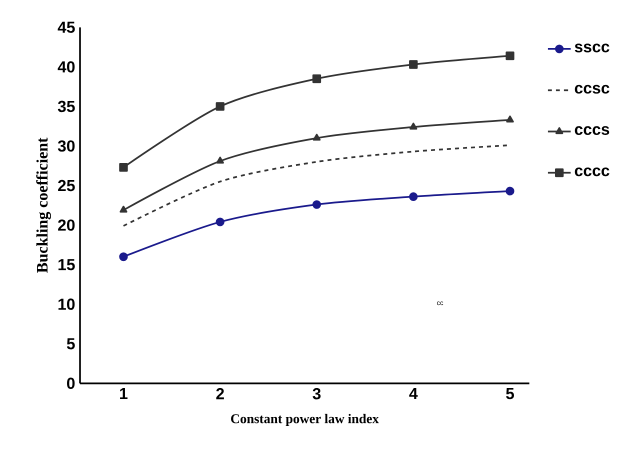 The width and height of the screenshot is (640, 454). Describe the element at coordinates (66, 225) in the screenshot. I see `y-tick-label: 20` at that location.